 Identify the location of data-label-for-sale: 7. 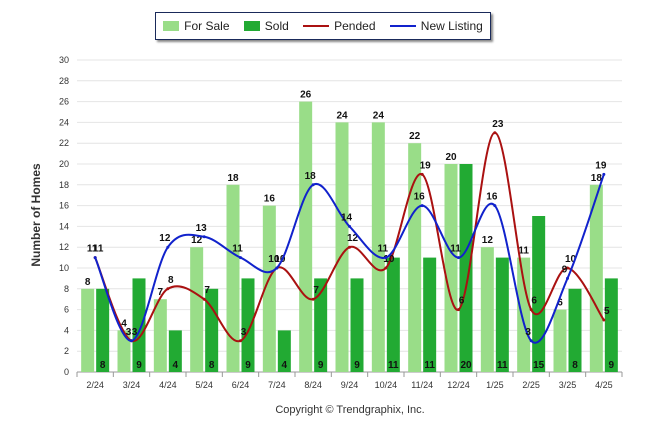
(161, 292).